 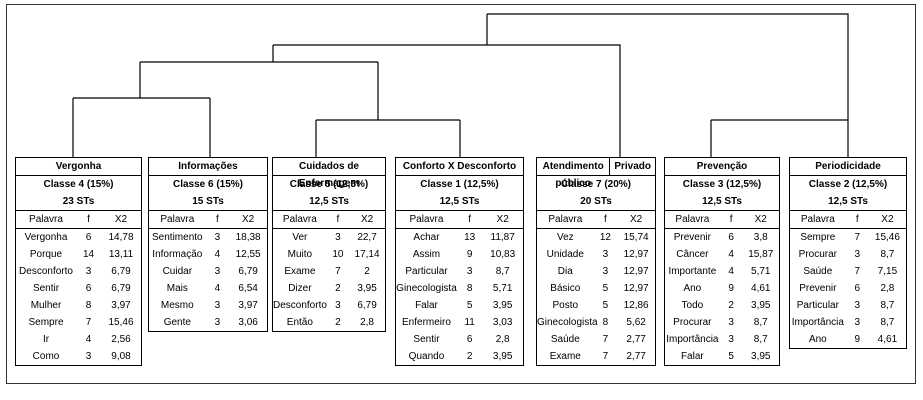 I want to click on cell: 4, so click(x=217, y=254).